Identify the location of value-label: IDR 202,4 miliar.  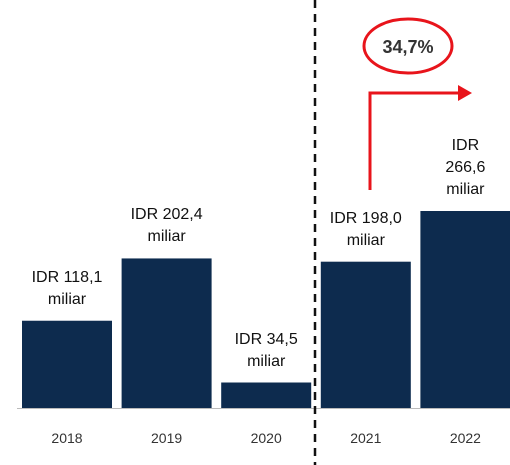
(166, 226).